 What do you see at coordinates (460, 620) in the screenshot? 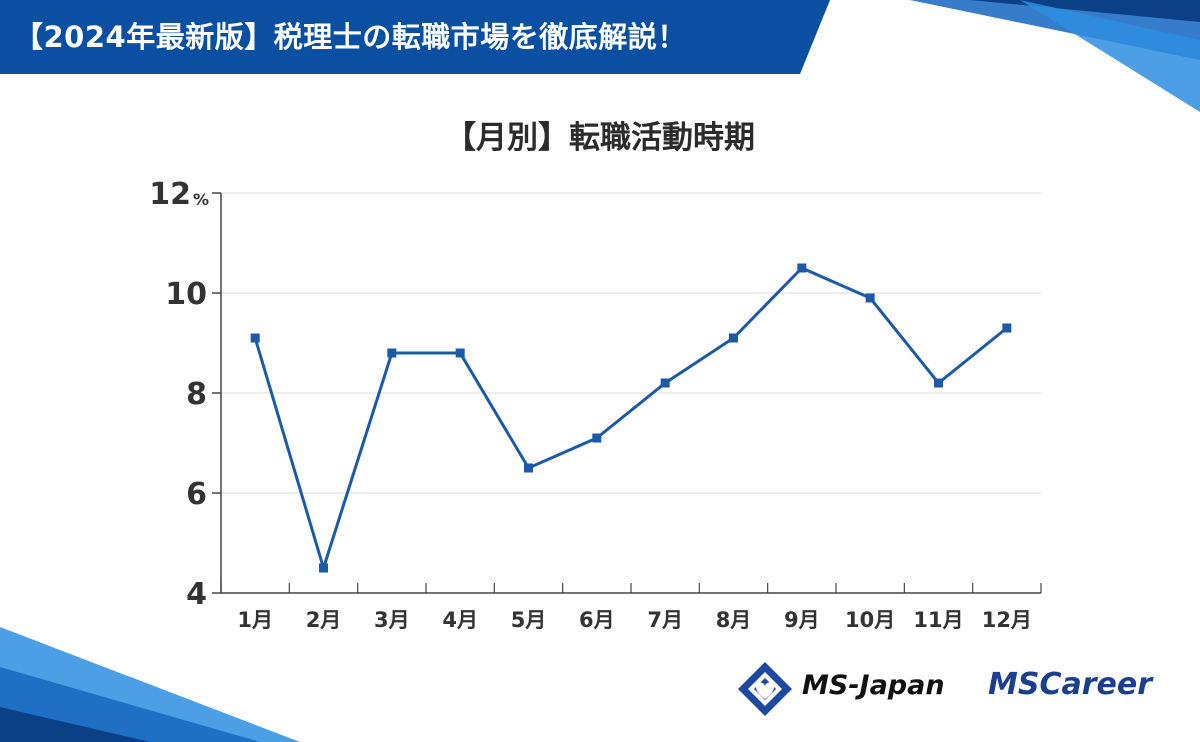
I see `x-tick-label: 4月` at bounding box center [460, 620].